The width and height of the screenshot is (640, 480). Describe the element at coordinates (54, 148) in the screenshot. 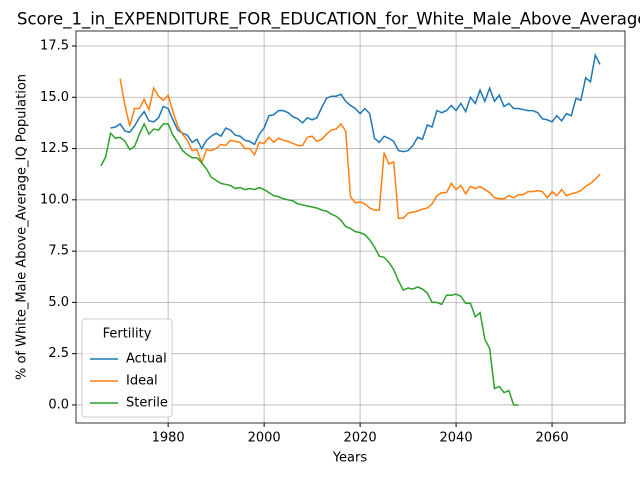

I see `y-tick-label: 12.5` at that location.